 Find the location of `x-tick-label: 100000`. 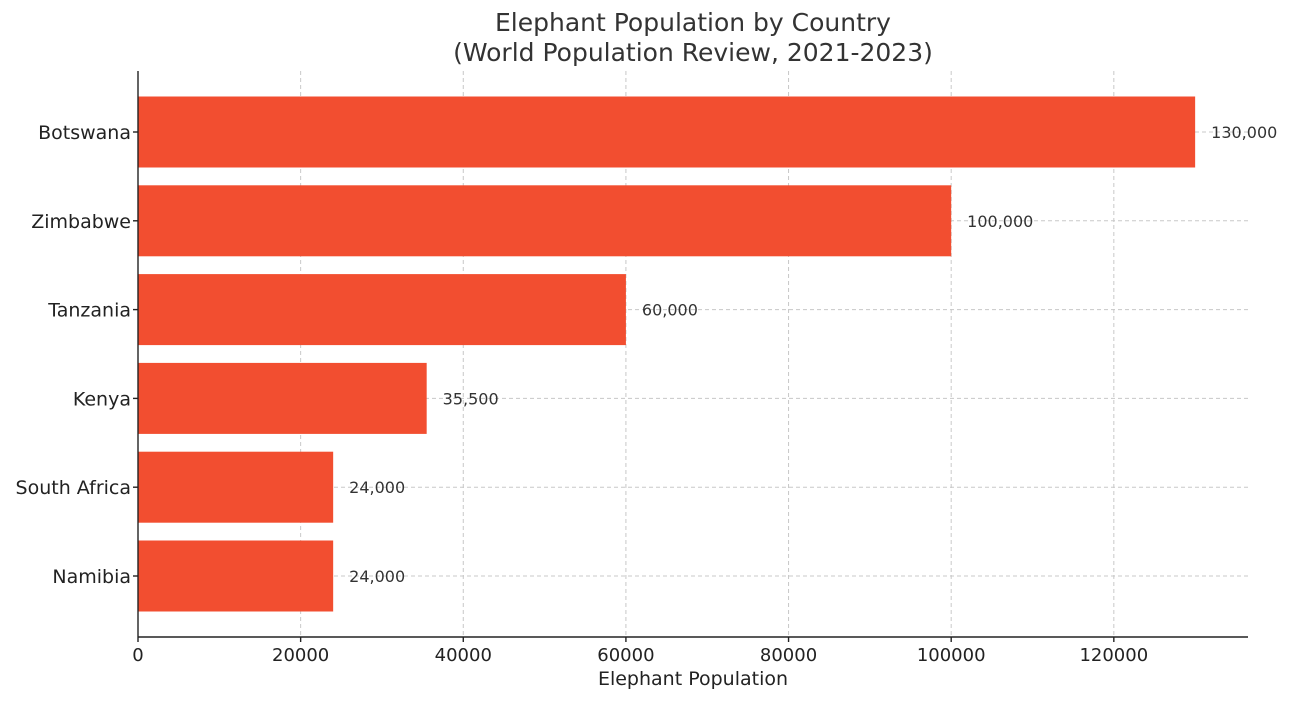

x-tick-label: 100000 is located at coordinates (951, 655).